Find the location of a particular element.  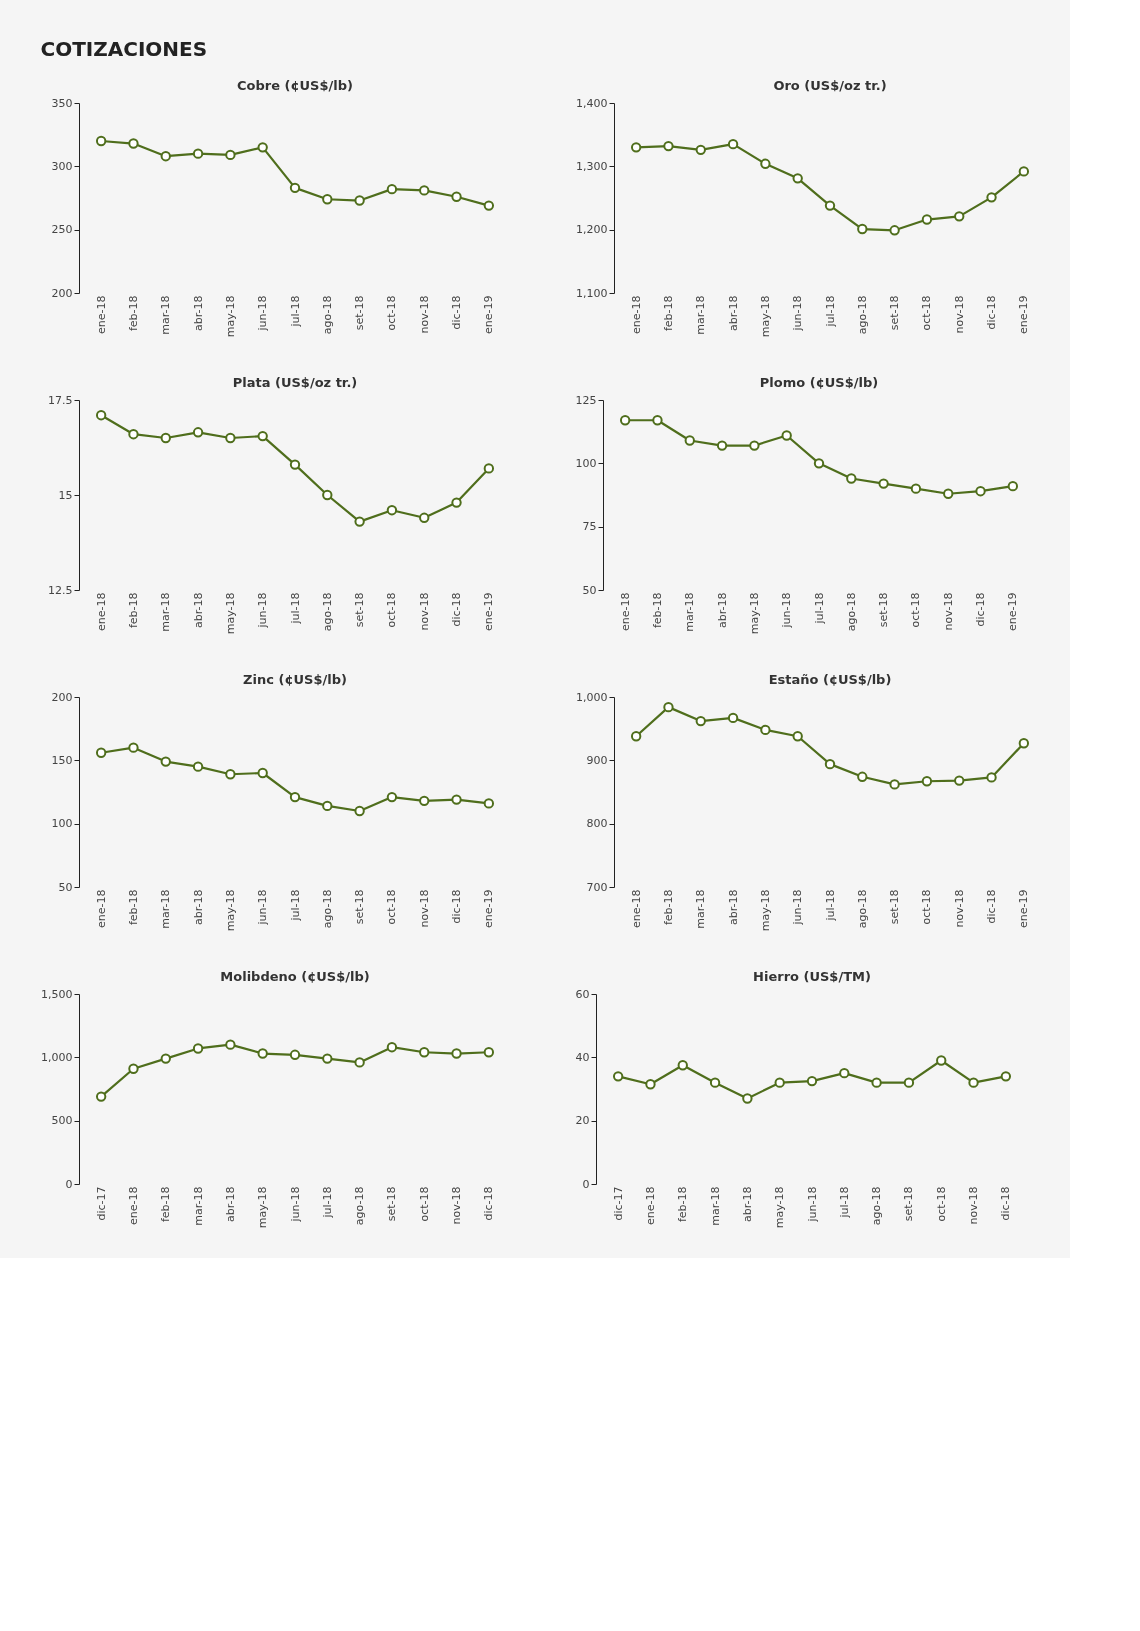

y-tick-label: 50 is located at coordinates (589, 590).